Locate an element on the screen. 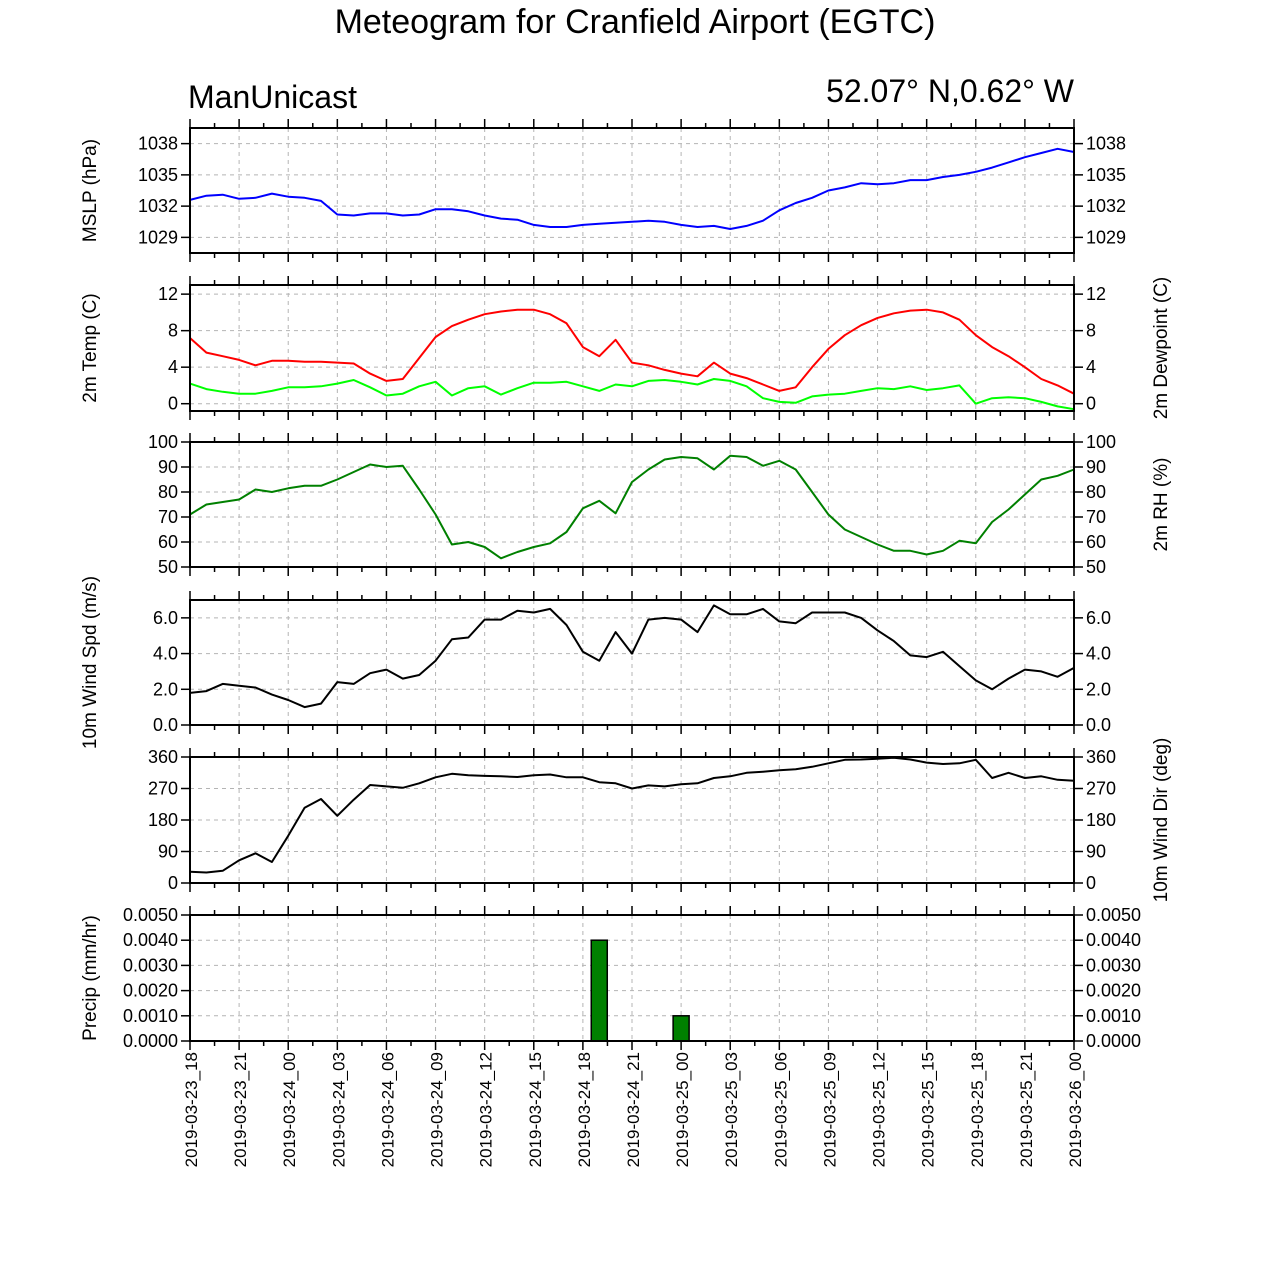 Image resolution: width=1261 pixels, height=1263 pixels. x-tick-label: 2019-03-24_00 is located at coordinates (289, 1109).